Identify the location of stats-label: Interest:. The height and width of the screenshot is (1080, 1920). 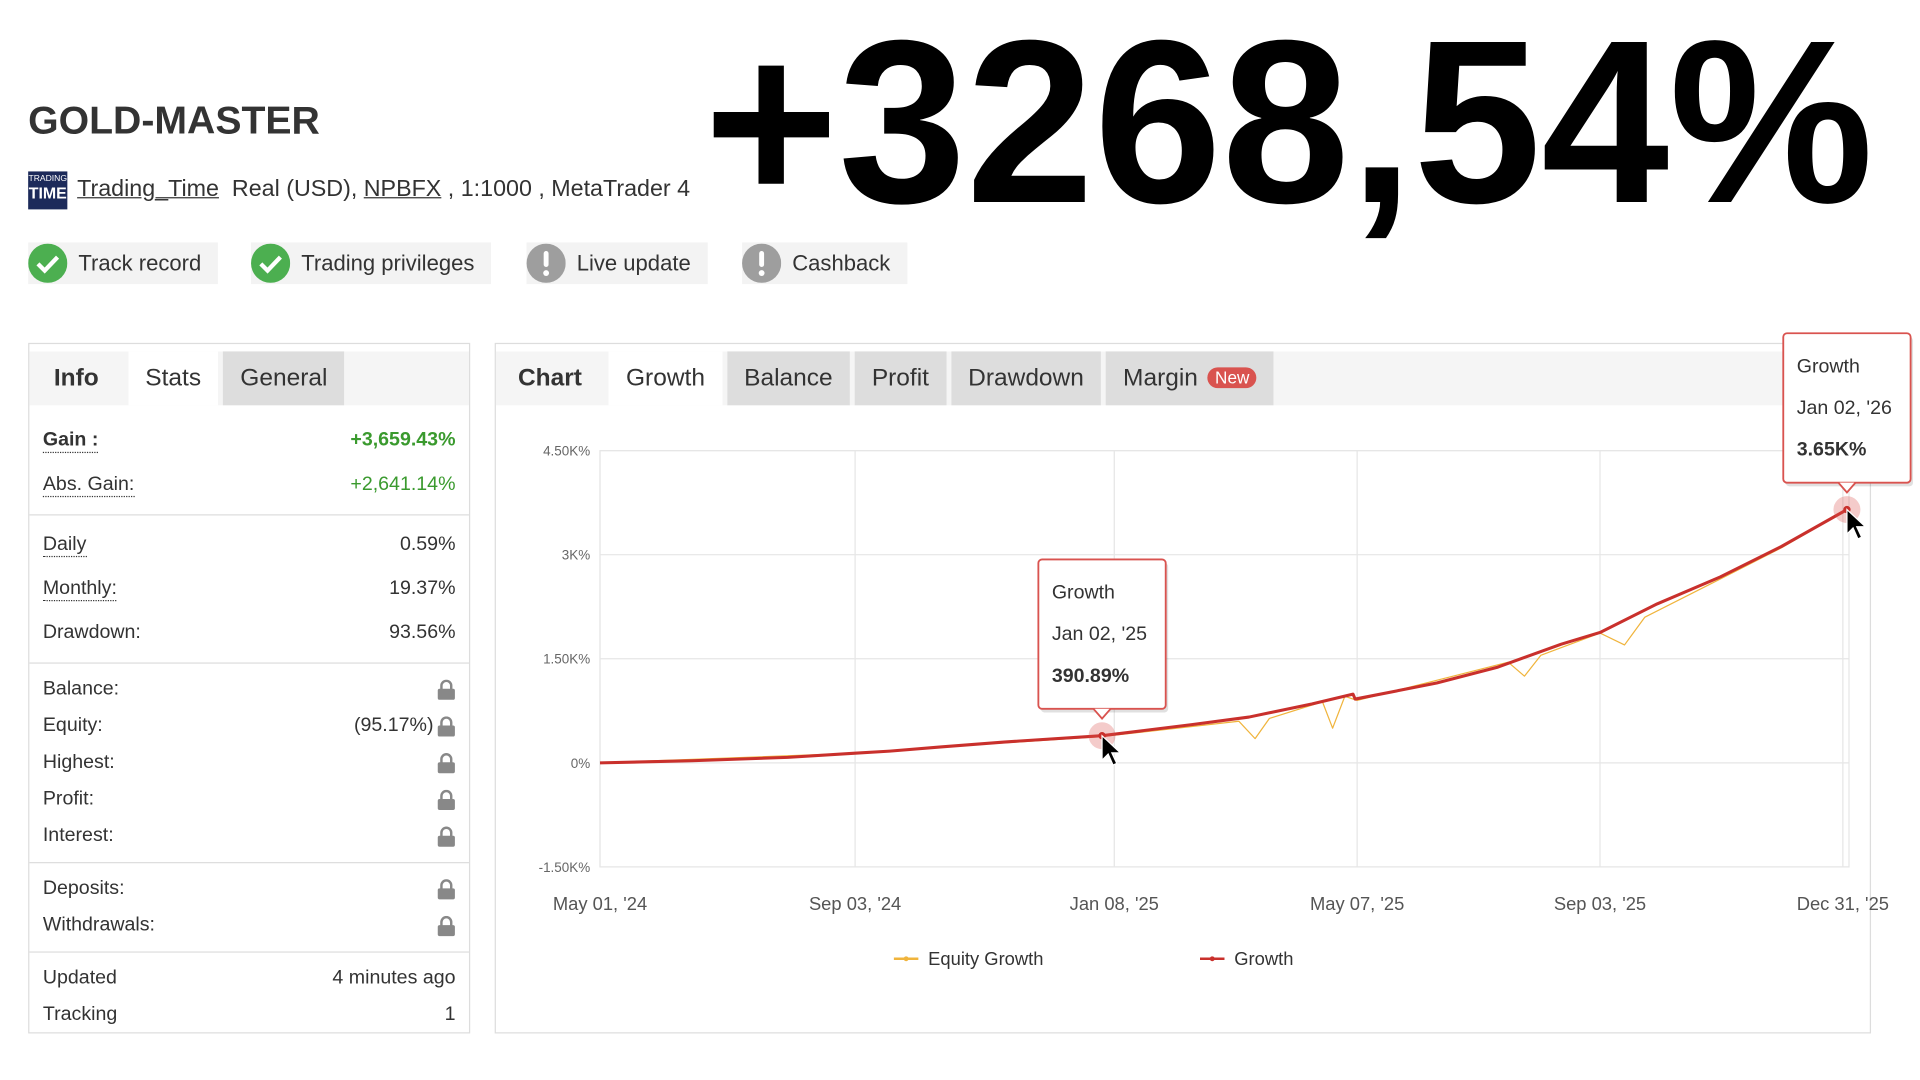
(78, 836).